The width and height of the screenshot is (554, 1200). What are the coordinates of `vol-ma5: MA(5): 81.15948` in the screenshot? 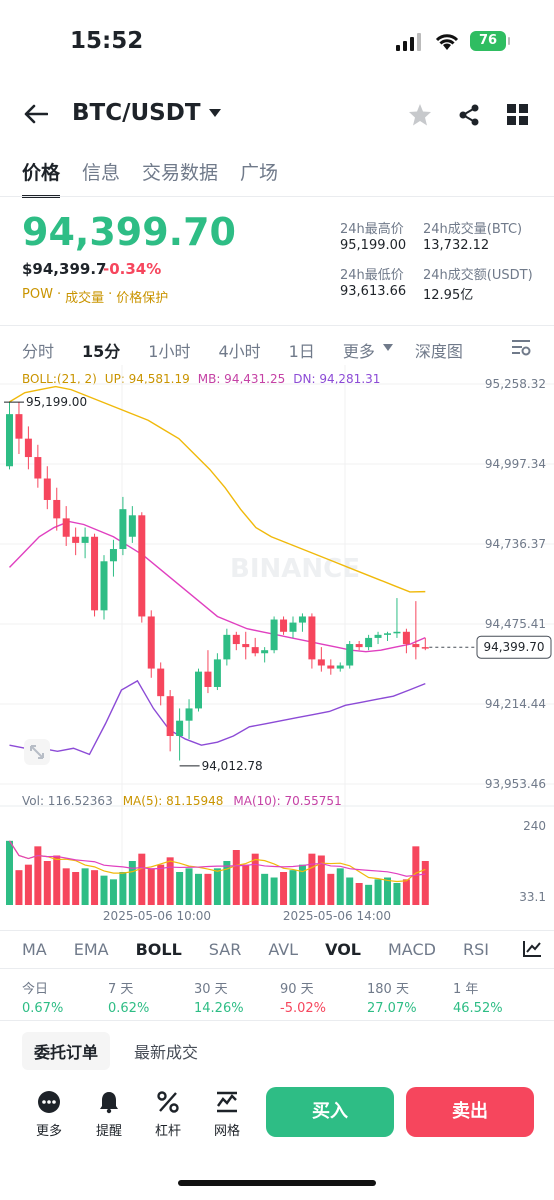 It's located at (173, 801).